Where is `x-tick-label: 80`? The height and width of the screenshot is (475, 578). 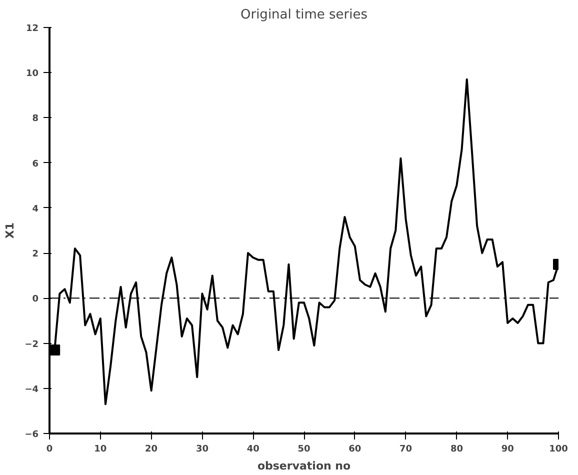
x-tick-label: 80 is located at coordinates (456, 449).